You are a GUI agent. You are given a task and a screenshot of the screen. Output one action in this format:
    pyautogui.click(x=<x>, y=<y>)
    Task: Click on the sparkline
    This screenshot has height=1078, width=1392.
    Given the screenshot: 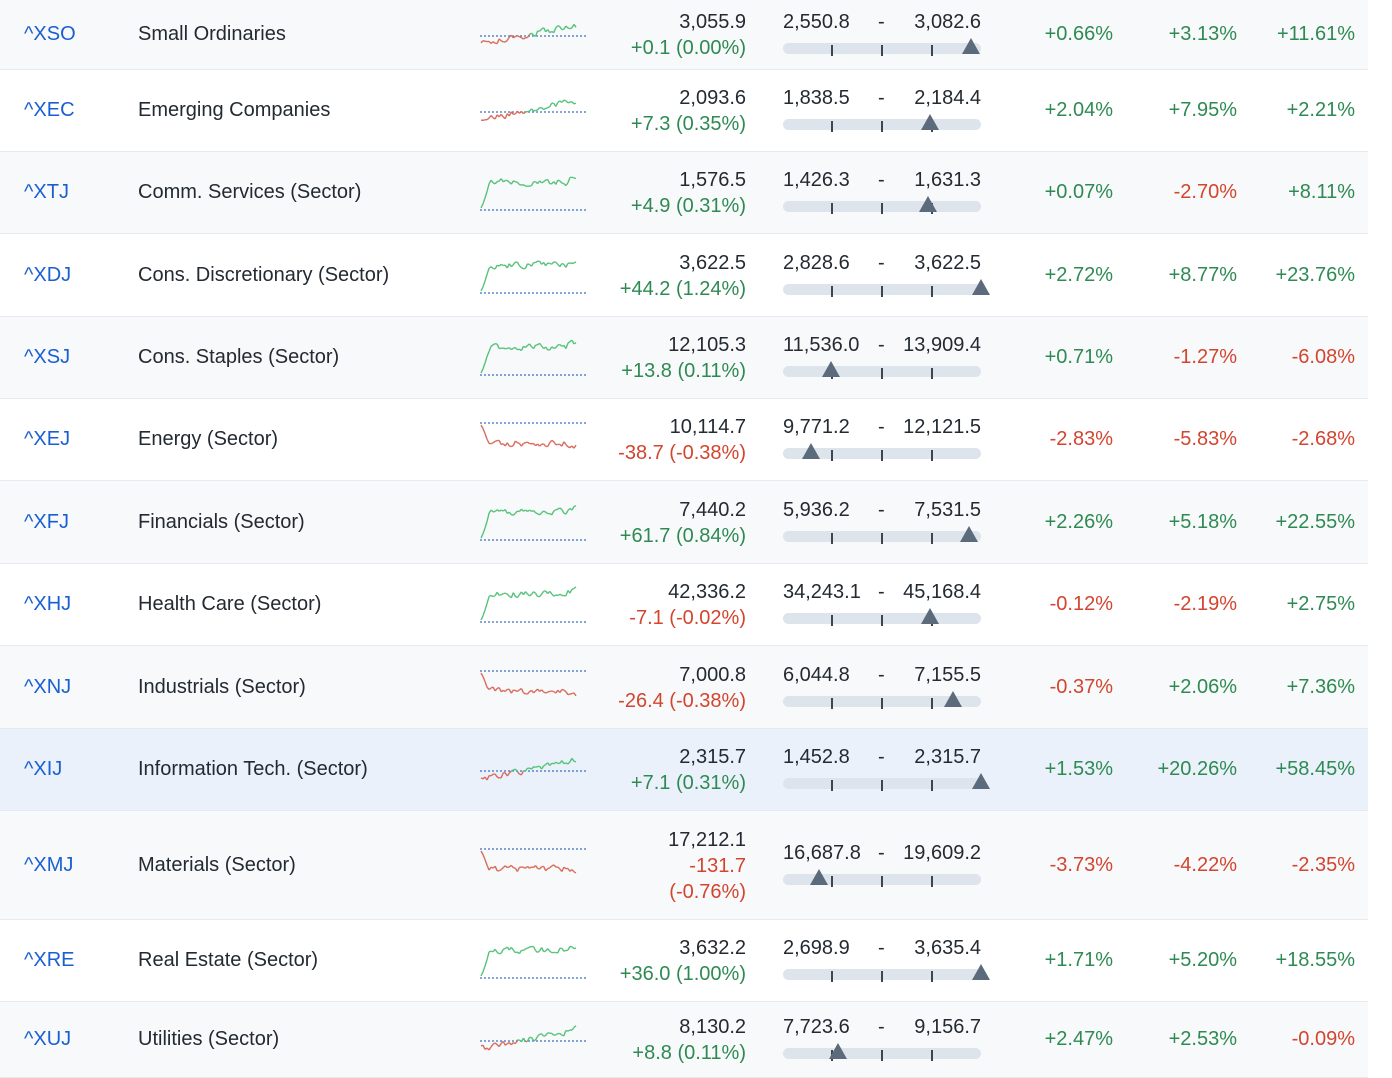 What is the action you would take?
    pyautogui.click(x=534, y=523)
    